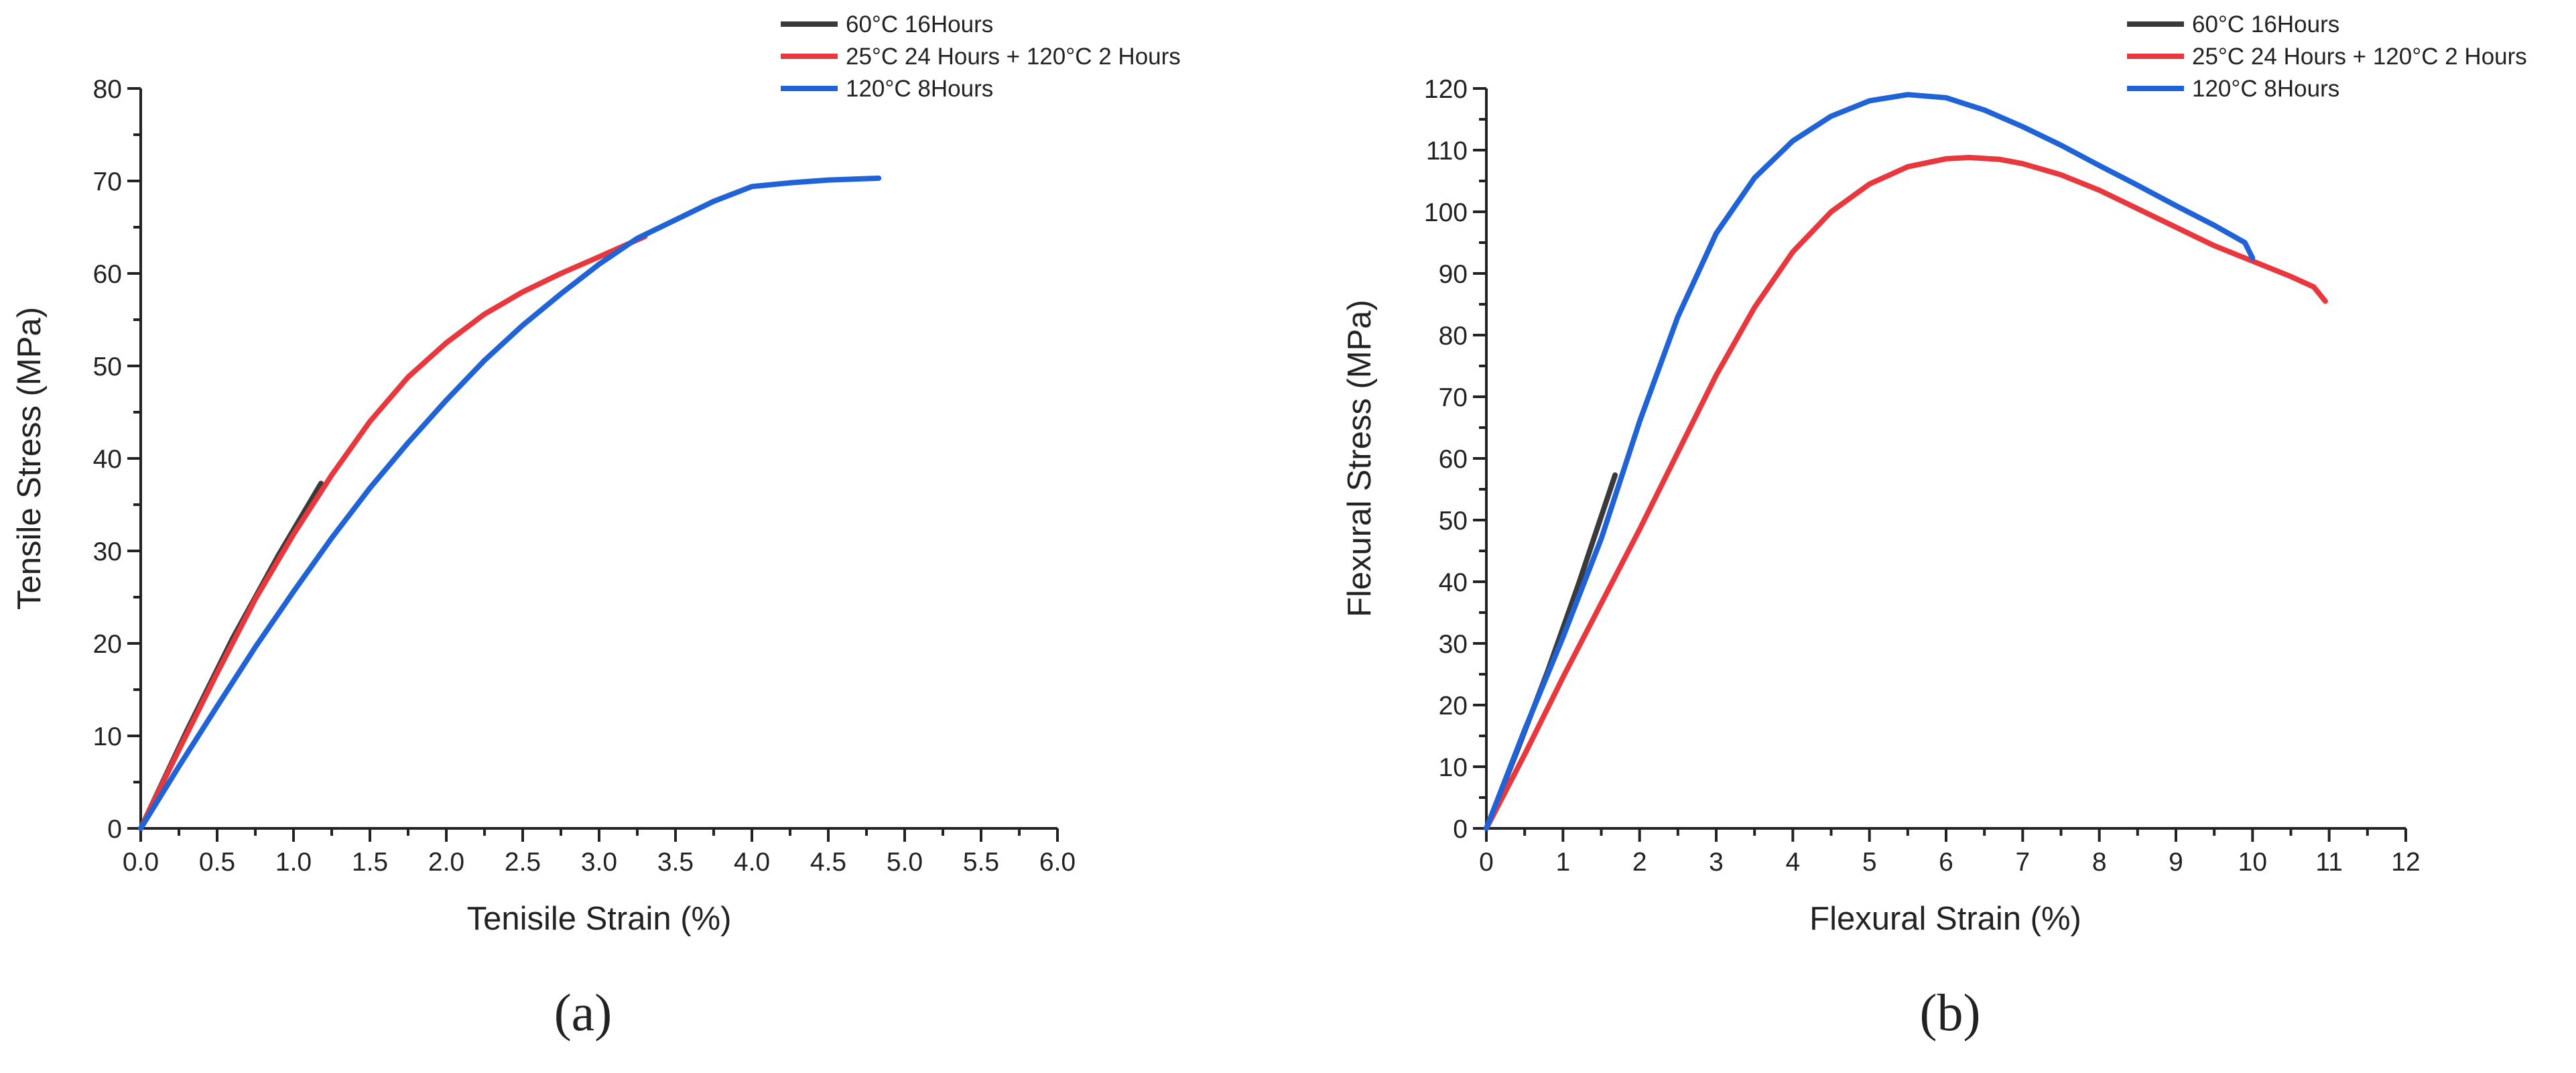  Describe the element at coordinates (905, 862) in the screenshot. I see `x-tick-label: 5.0` at that location.